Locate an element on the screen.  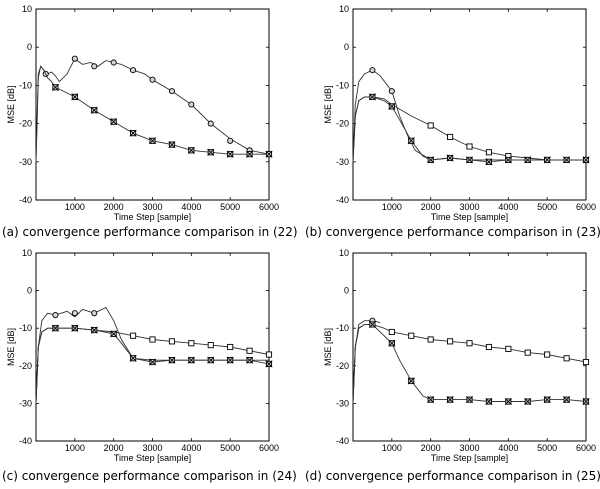
y-axis-label: MSE [dB] is located at coordinates (11, 347).